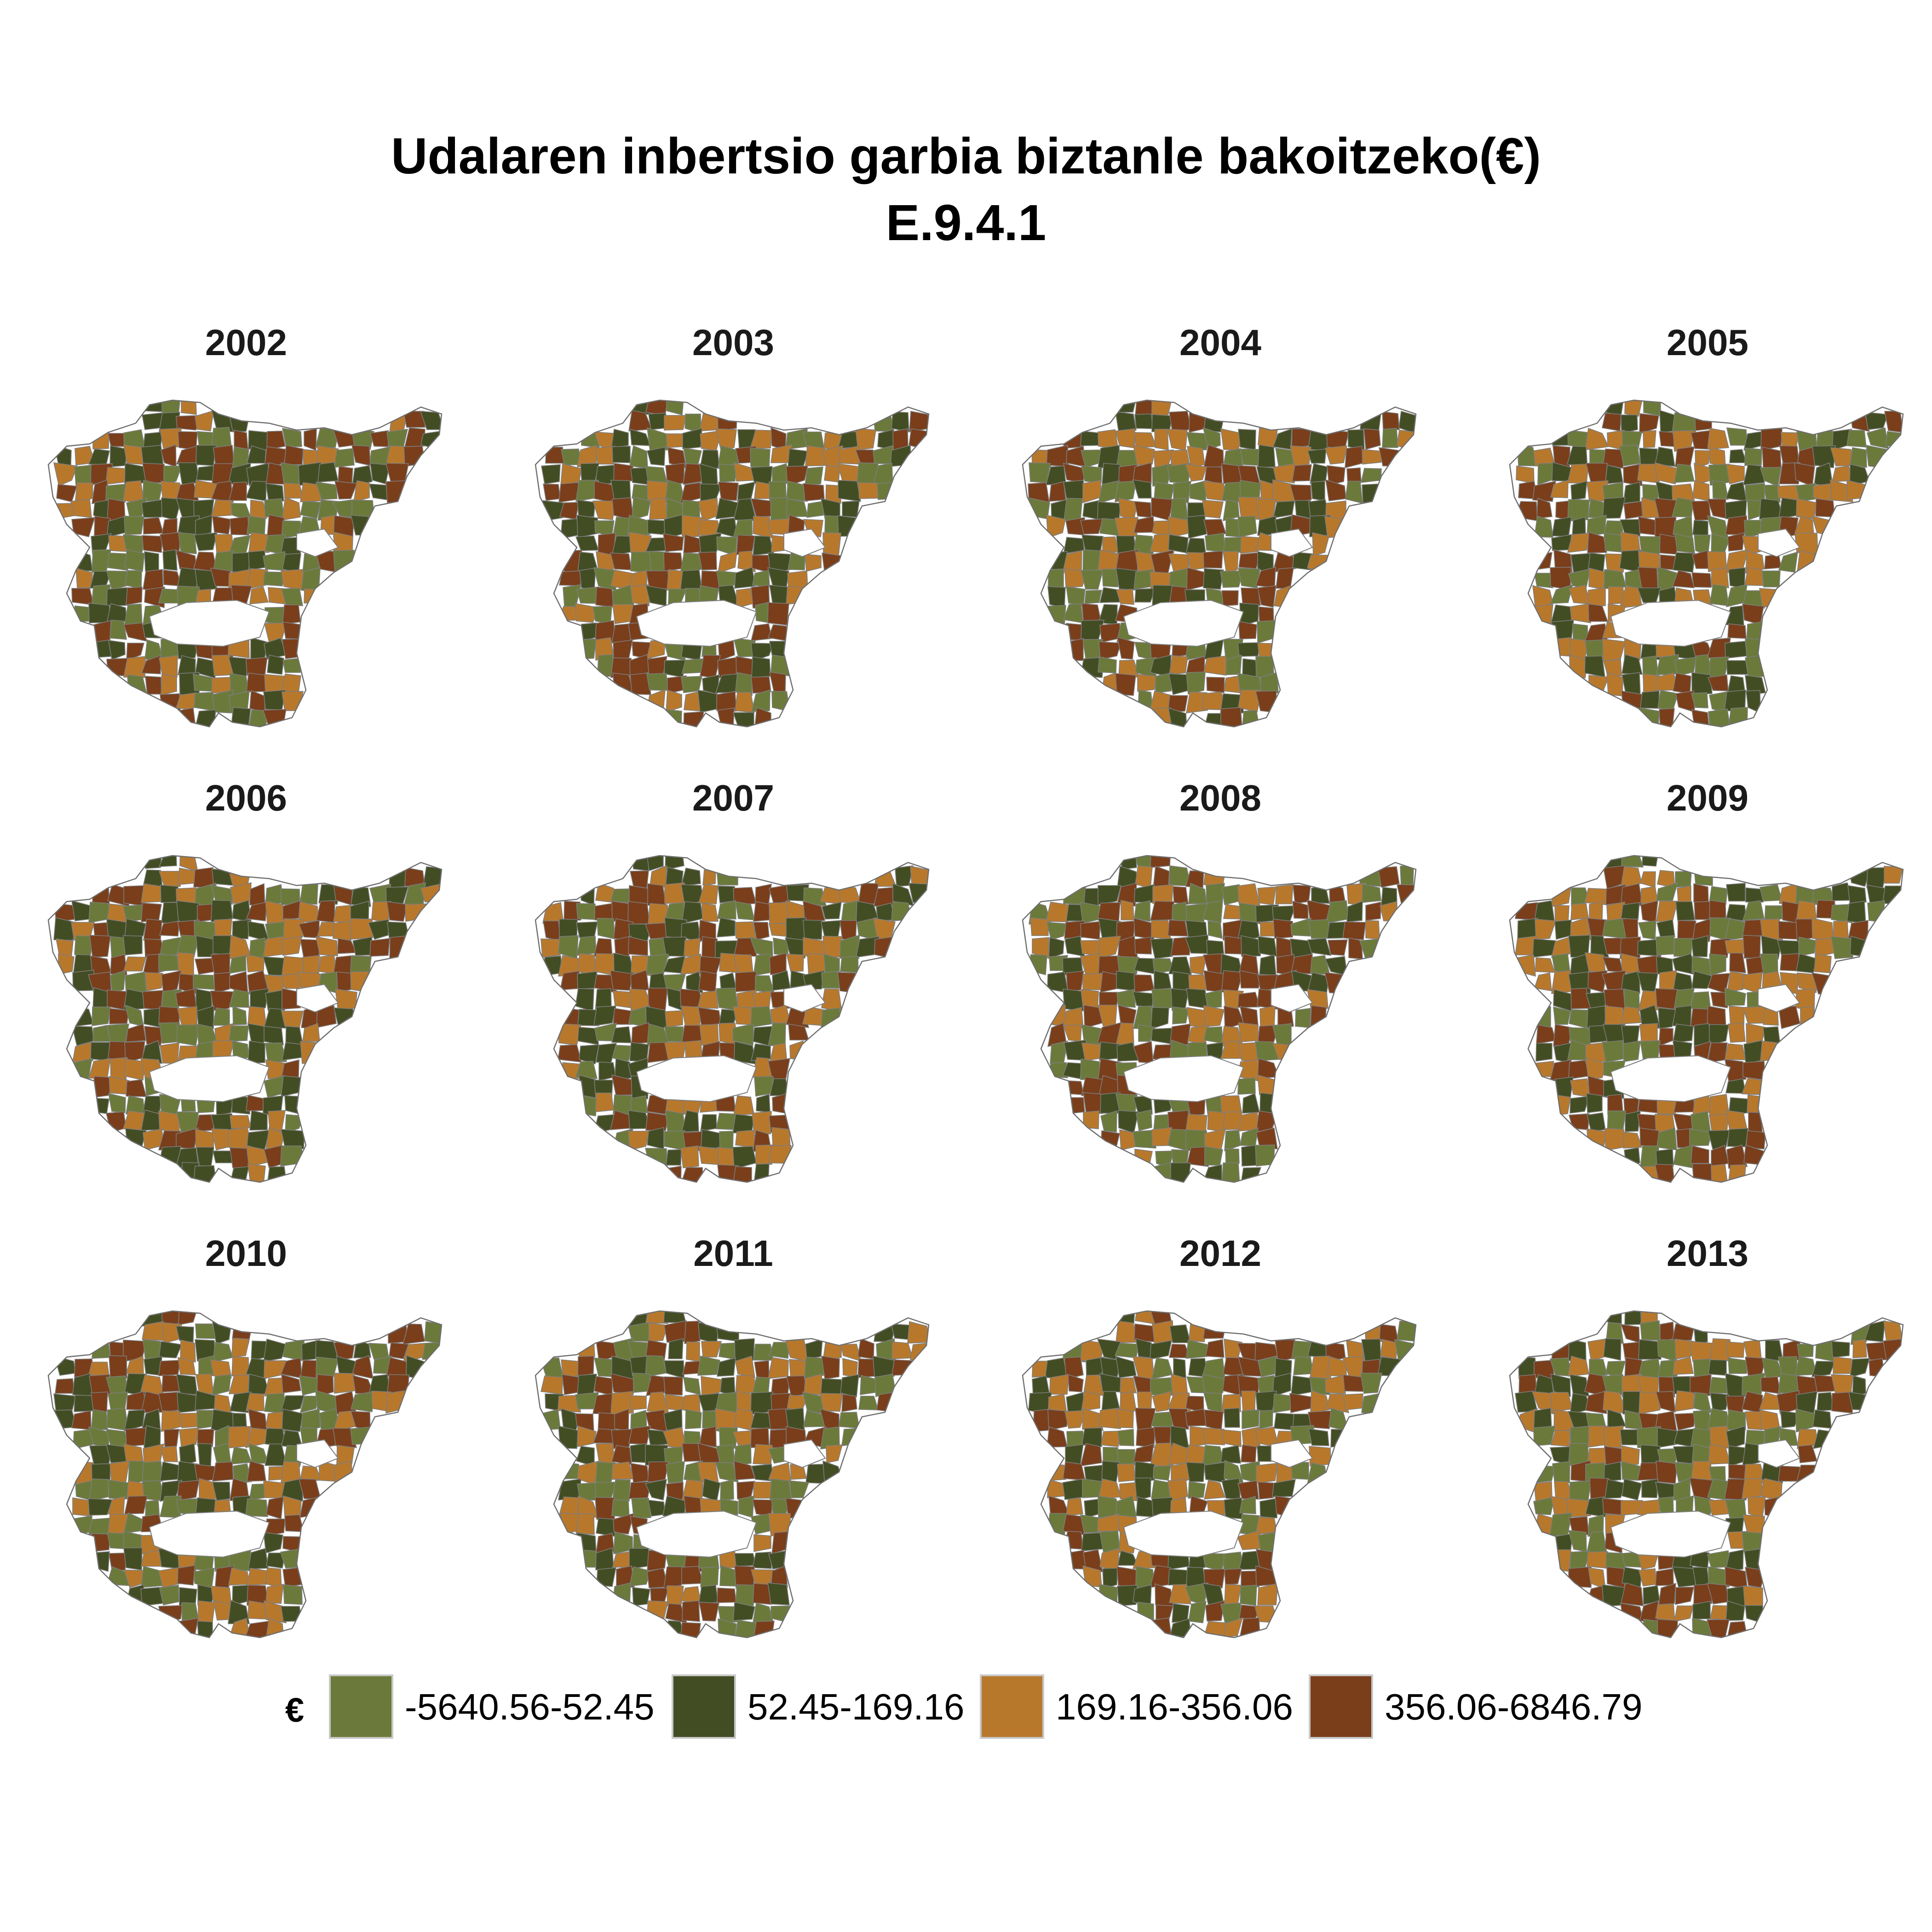 This screenshot has height=1932, width=1932. What do you see at coordinates (856, 1706) in the screenshot?
I see `legend-label: 52.45-169.16` at bounding box center [856, 1706].